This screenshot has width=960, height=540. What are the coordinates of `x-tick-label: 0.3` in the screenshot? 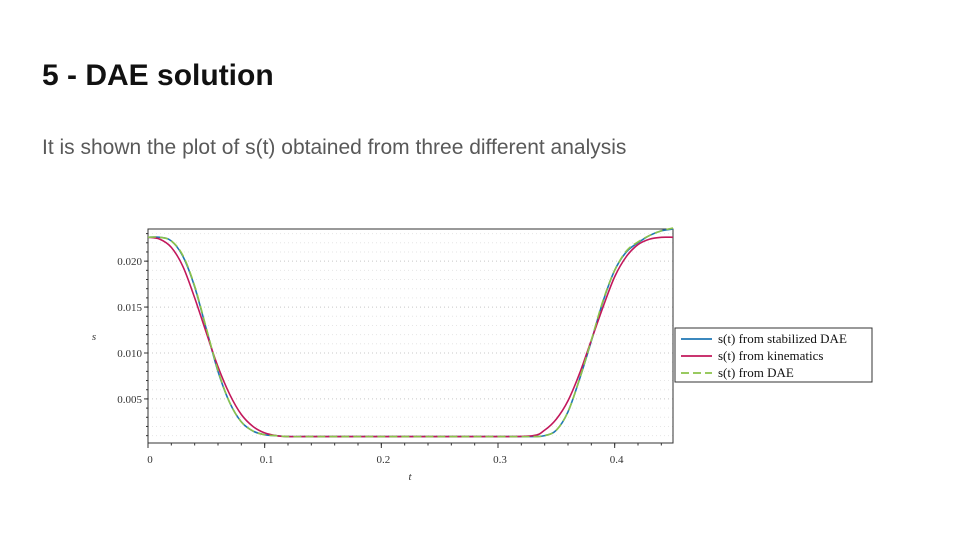 It's located at (500, 460).